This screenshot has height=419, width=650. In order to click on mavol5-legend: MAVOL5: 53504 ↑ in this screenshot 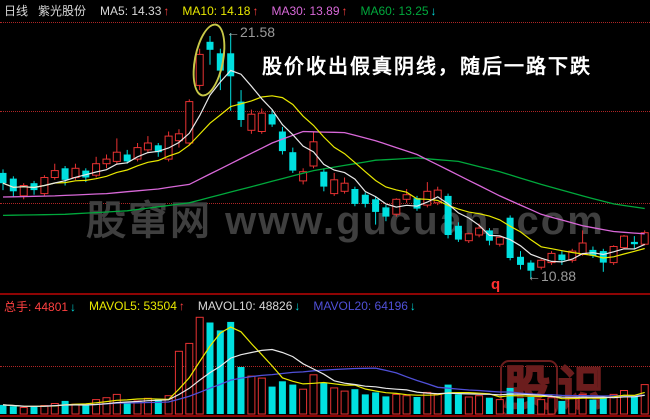, I will do `click(137, 306)`.